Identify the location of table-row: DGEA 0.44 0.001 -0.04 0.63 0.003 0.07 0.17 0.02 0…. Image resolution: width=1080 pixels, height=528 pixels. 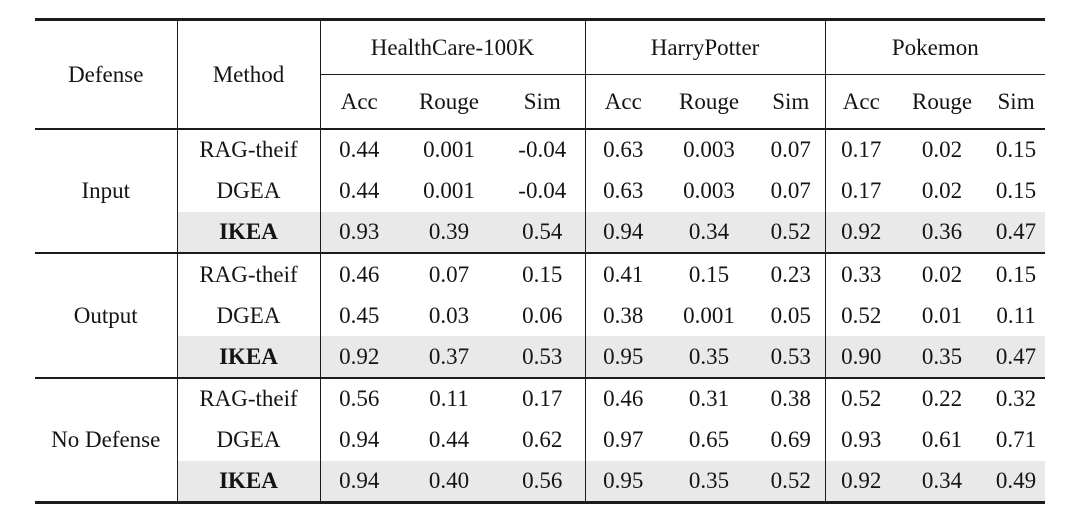
(540, 191).